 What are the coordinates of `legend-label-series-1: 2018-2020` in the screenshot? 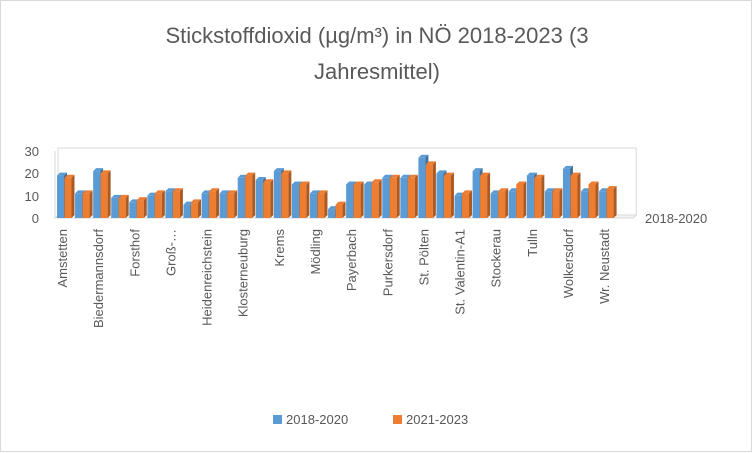 It's located at (317, 419).